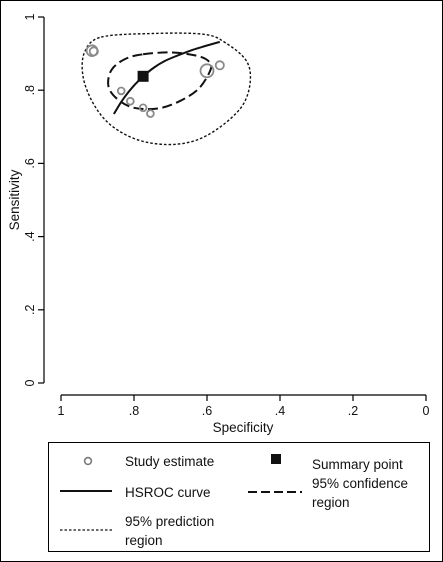  What do you see at coordinates (30, 163) in the screenshot?
I see `y-tick-label: .6` at bounding box center [30, 163].